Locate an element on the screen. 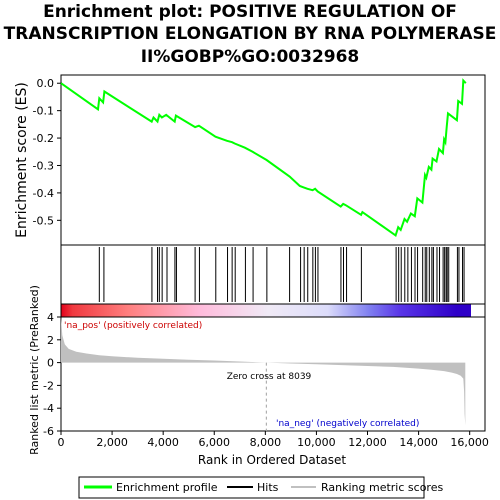  x-tick-label: 10,000 is located at coordinates (316, 442).